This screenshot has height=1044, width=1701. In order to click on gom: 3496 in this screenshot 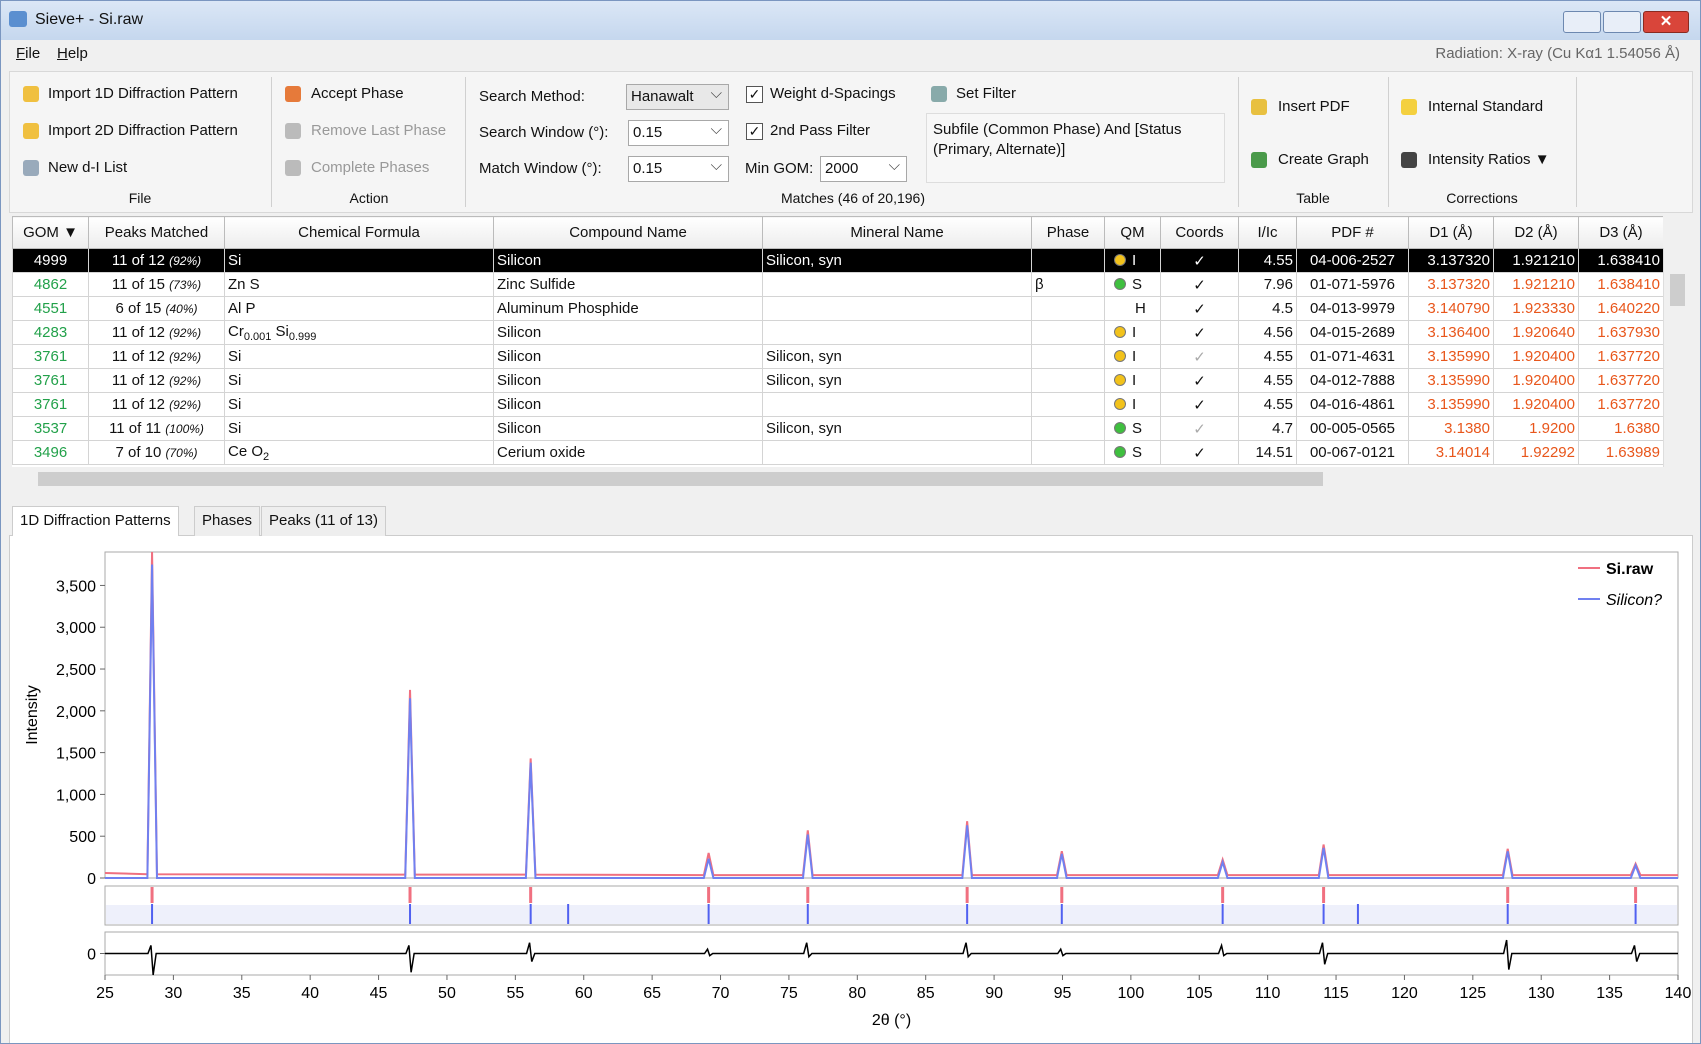, I will do `click(50, 452)`.